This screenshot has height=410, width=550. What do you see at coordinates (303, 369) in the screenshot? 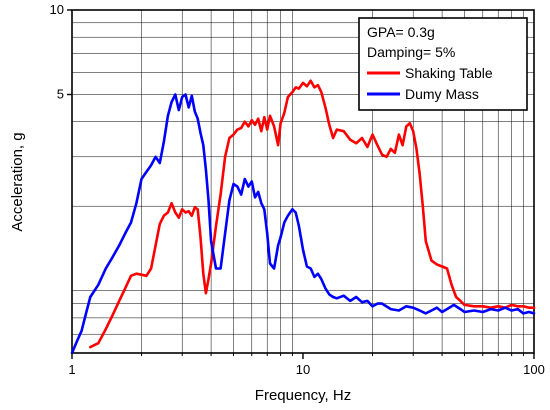
I see `x-tick-label: 10` at bounding box center [303, 369].